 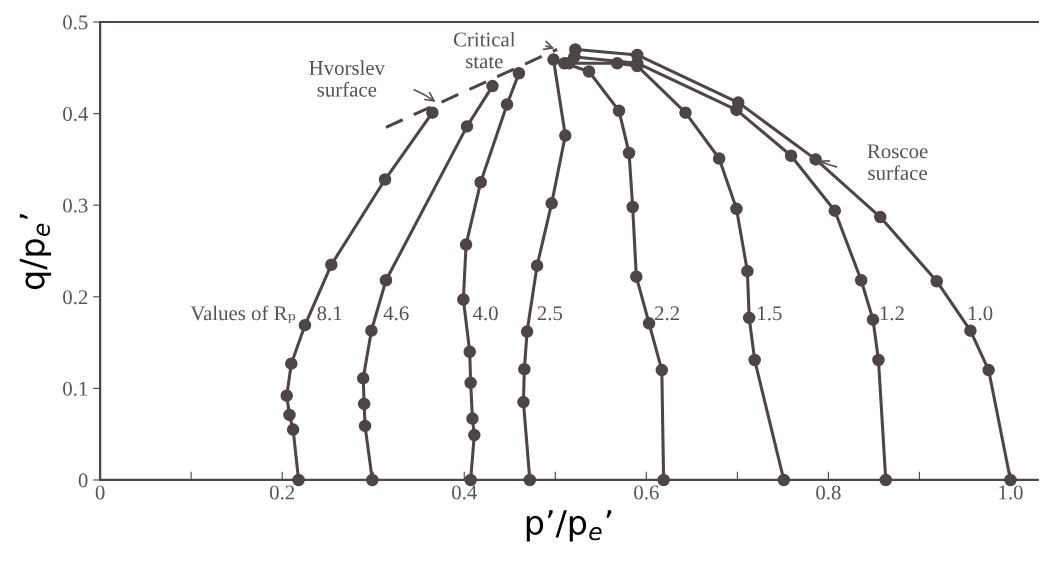 I want to click on series-label: 1.2, so click(x=892, y=313).